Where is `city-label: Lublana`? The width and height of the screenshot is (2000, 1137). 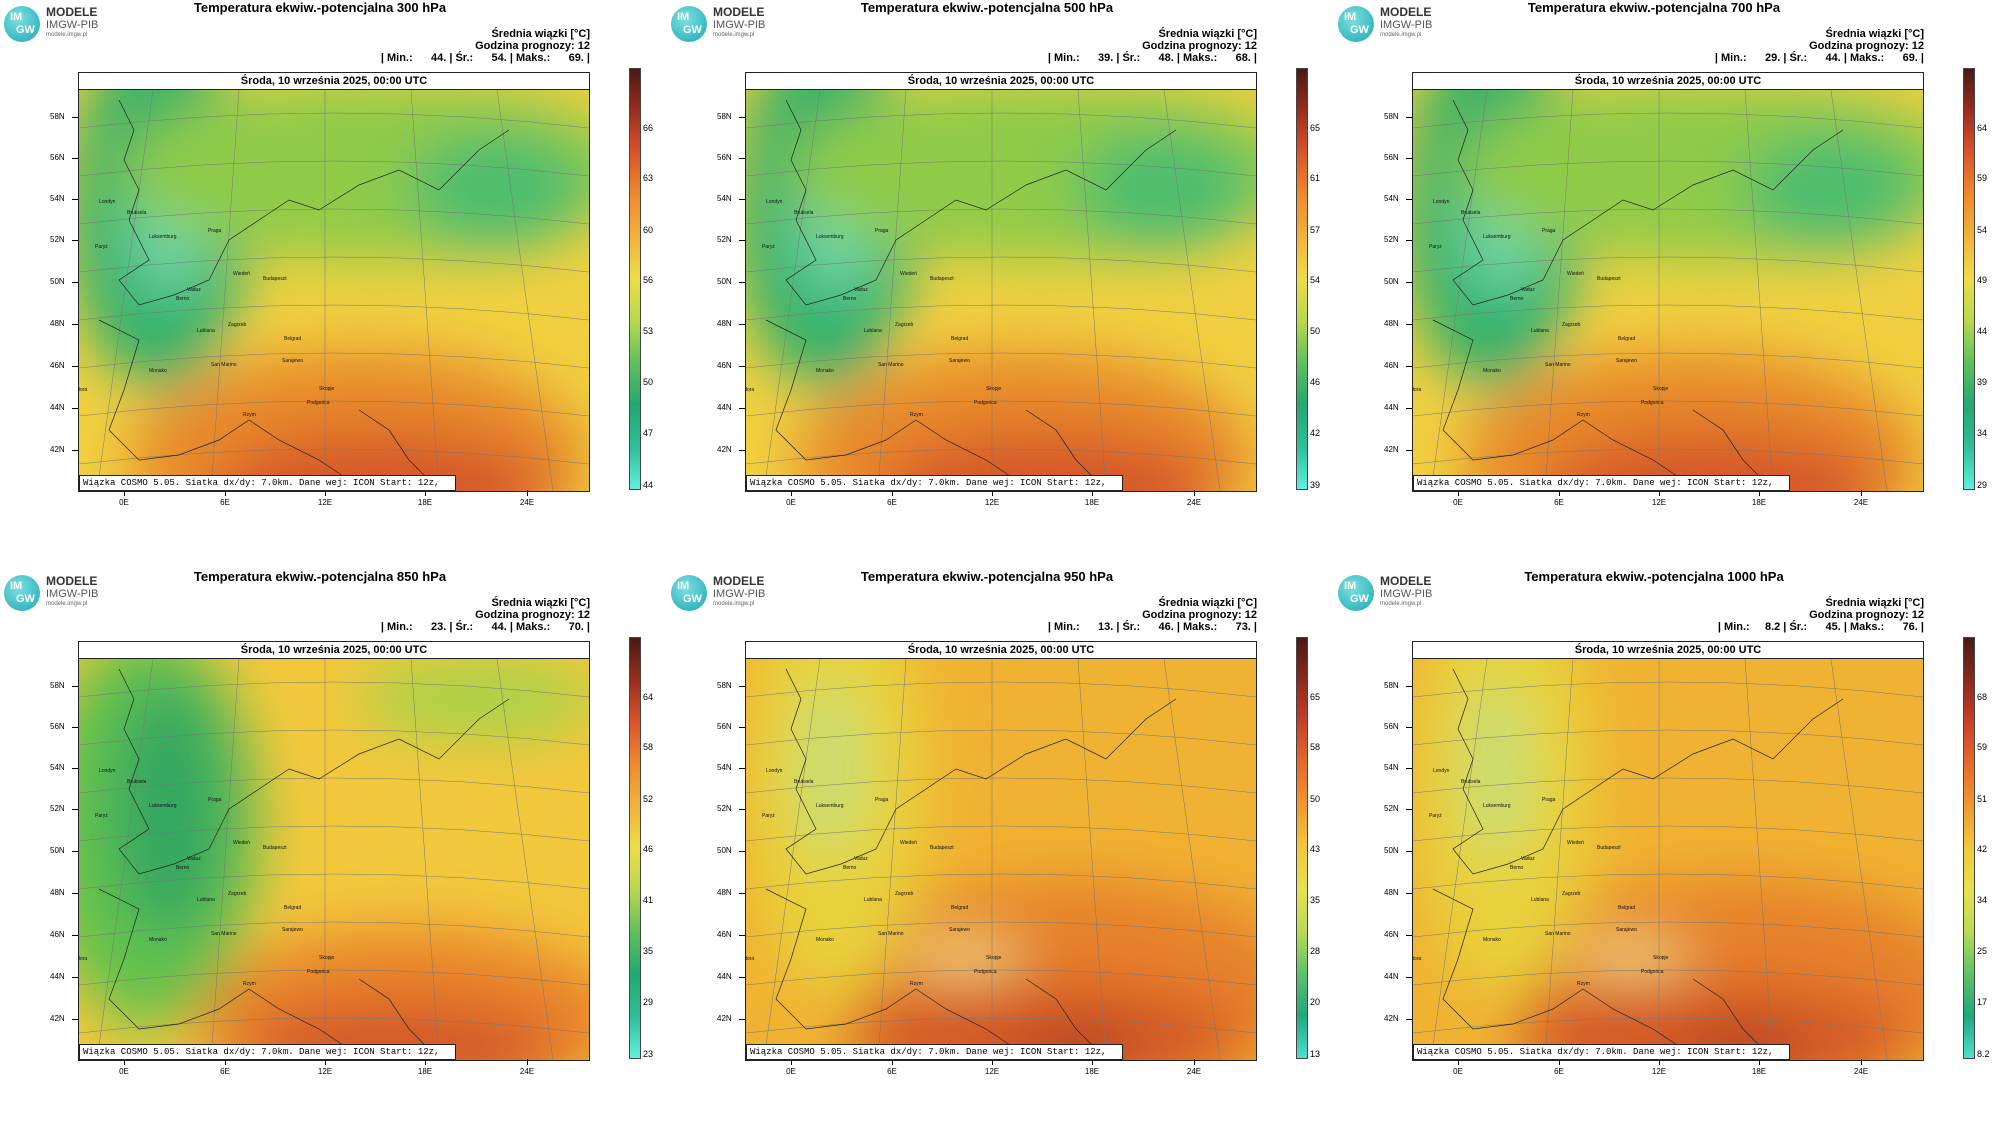
city-label: Lublana is located at coordinates (1540, 900).